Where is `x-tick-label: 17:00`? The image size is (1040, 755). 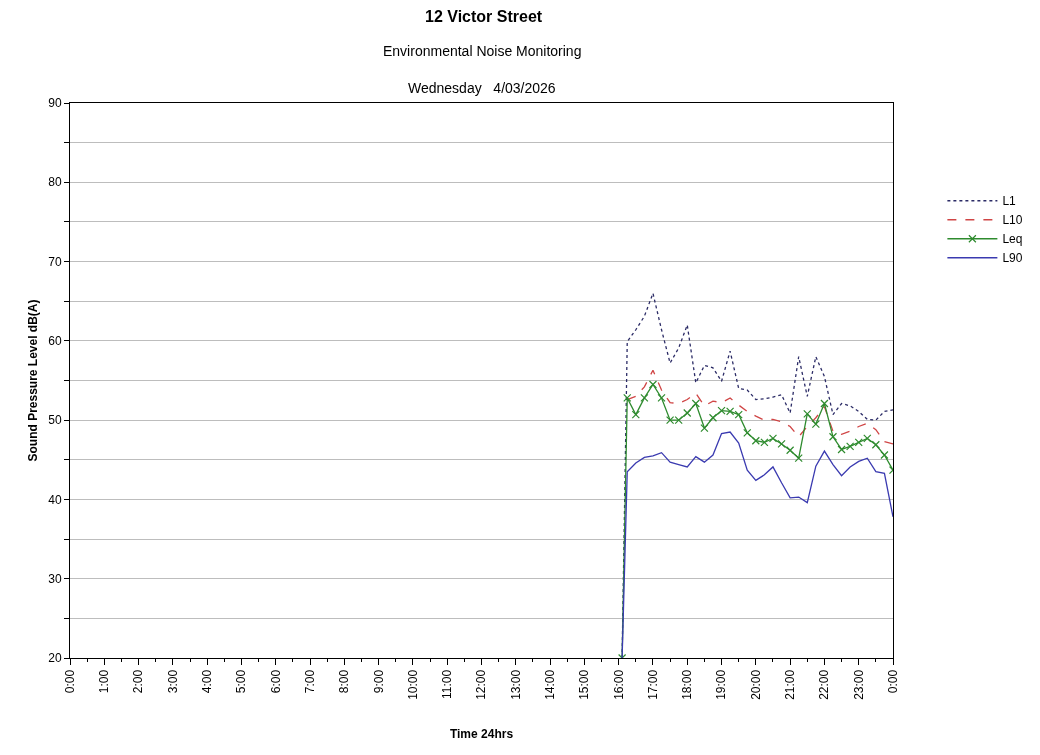 x-tick-label: 17:00 is located at coordinates (652, 684).